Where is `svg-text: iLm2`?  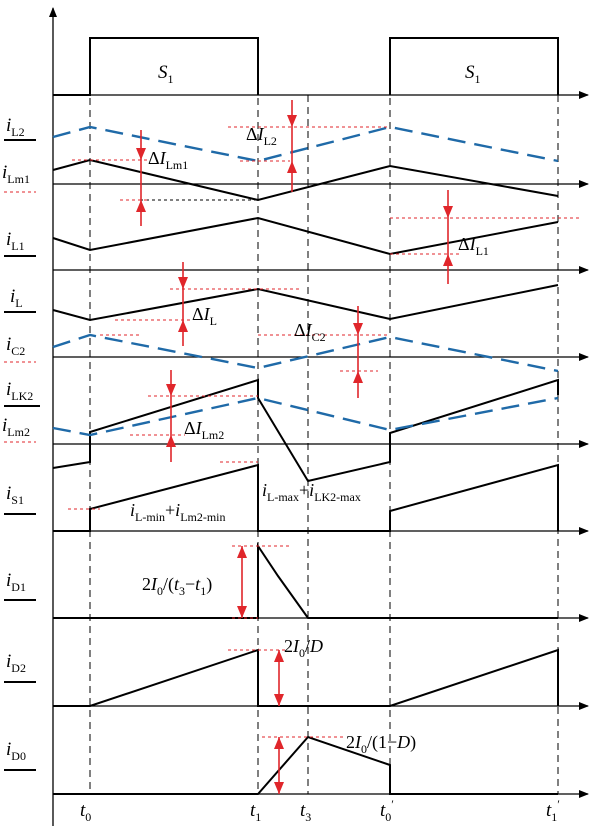 svg-text: iLm2 is located at coordinates (16, 427).